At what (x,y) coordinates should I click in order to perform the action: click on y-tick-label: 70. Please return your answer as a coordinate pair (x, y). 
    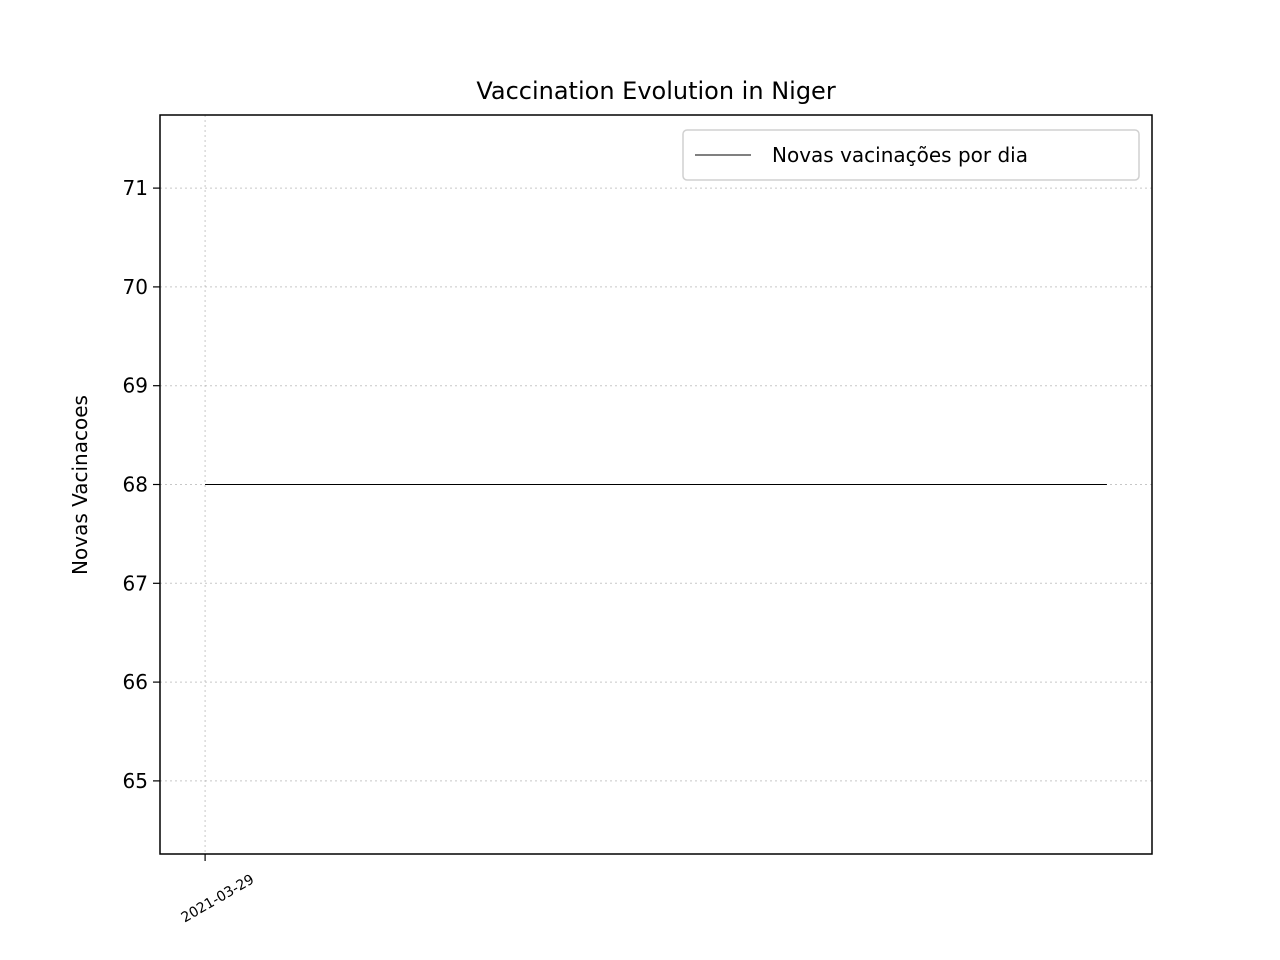
    Looking at the image, I should click on (135, 287).